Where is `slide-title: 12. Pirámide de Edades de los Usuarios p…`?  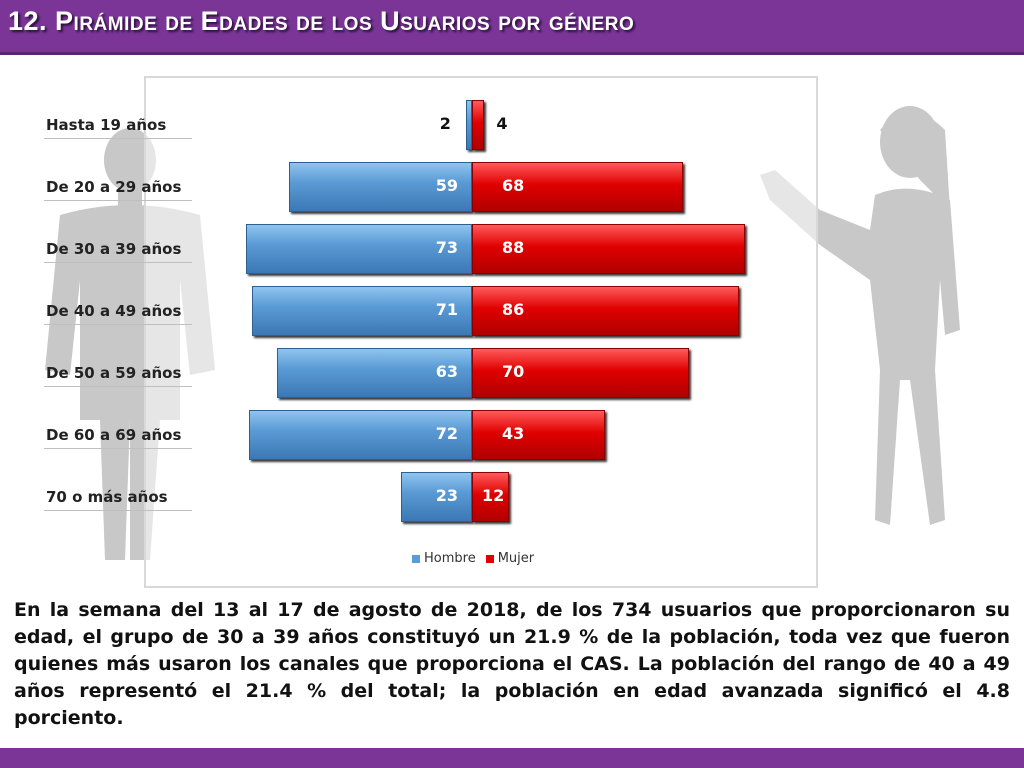
slide-title: 12. Pirámide de Edades de los Usuarios p… is located at coordinates (321, 21).